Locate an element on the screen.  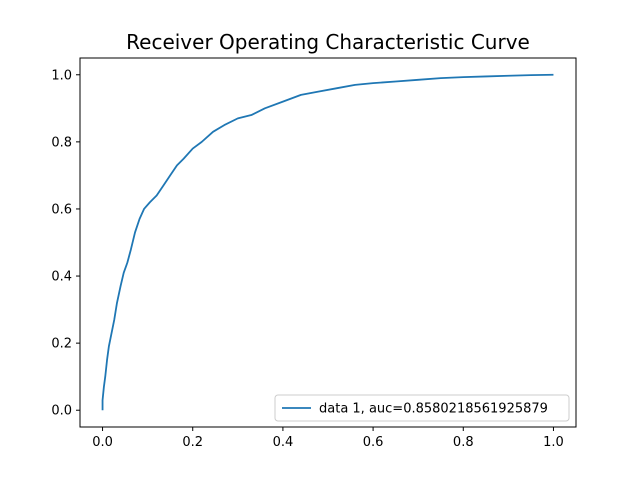
x-tick-label: 0.2 is located at coordinates (192, 442).